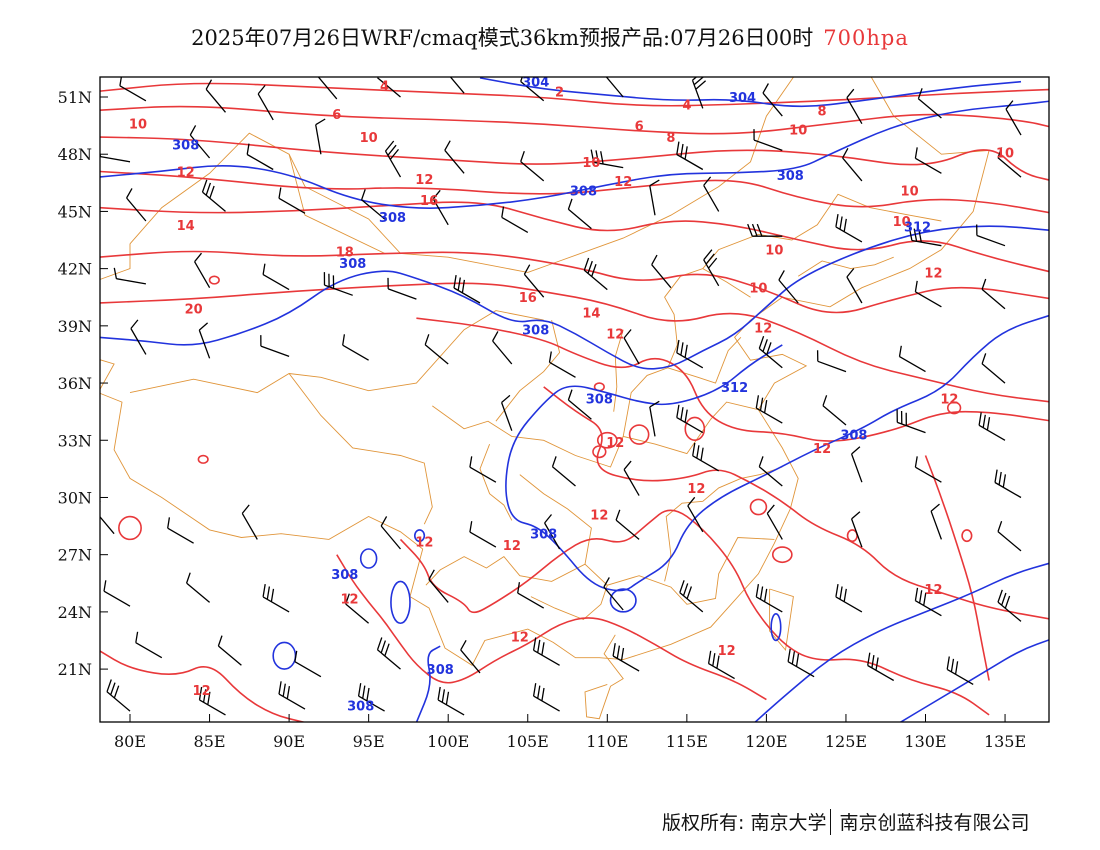 This screenshot has width=1100, height=850. What do you see at coordinates (934, 823) in the screenshot?
I see `copyright-org-company: 南京创蓝科技有限公司` at bounding box center [934, 823].